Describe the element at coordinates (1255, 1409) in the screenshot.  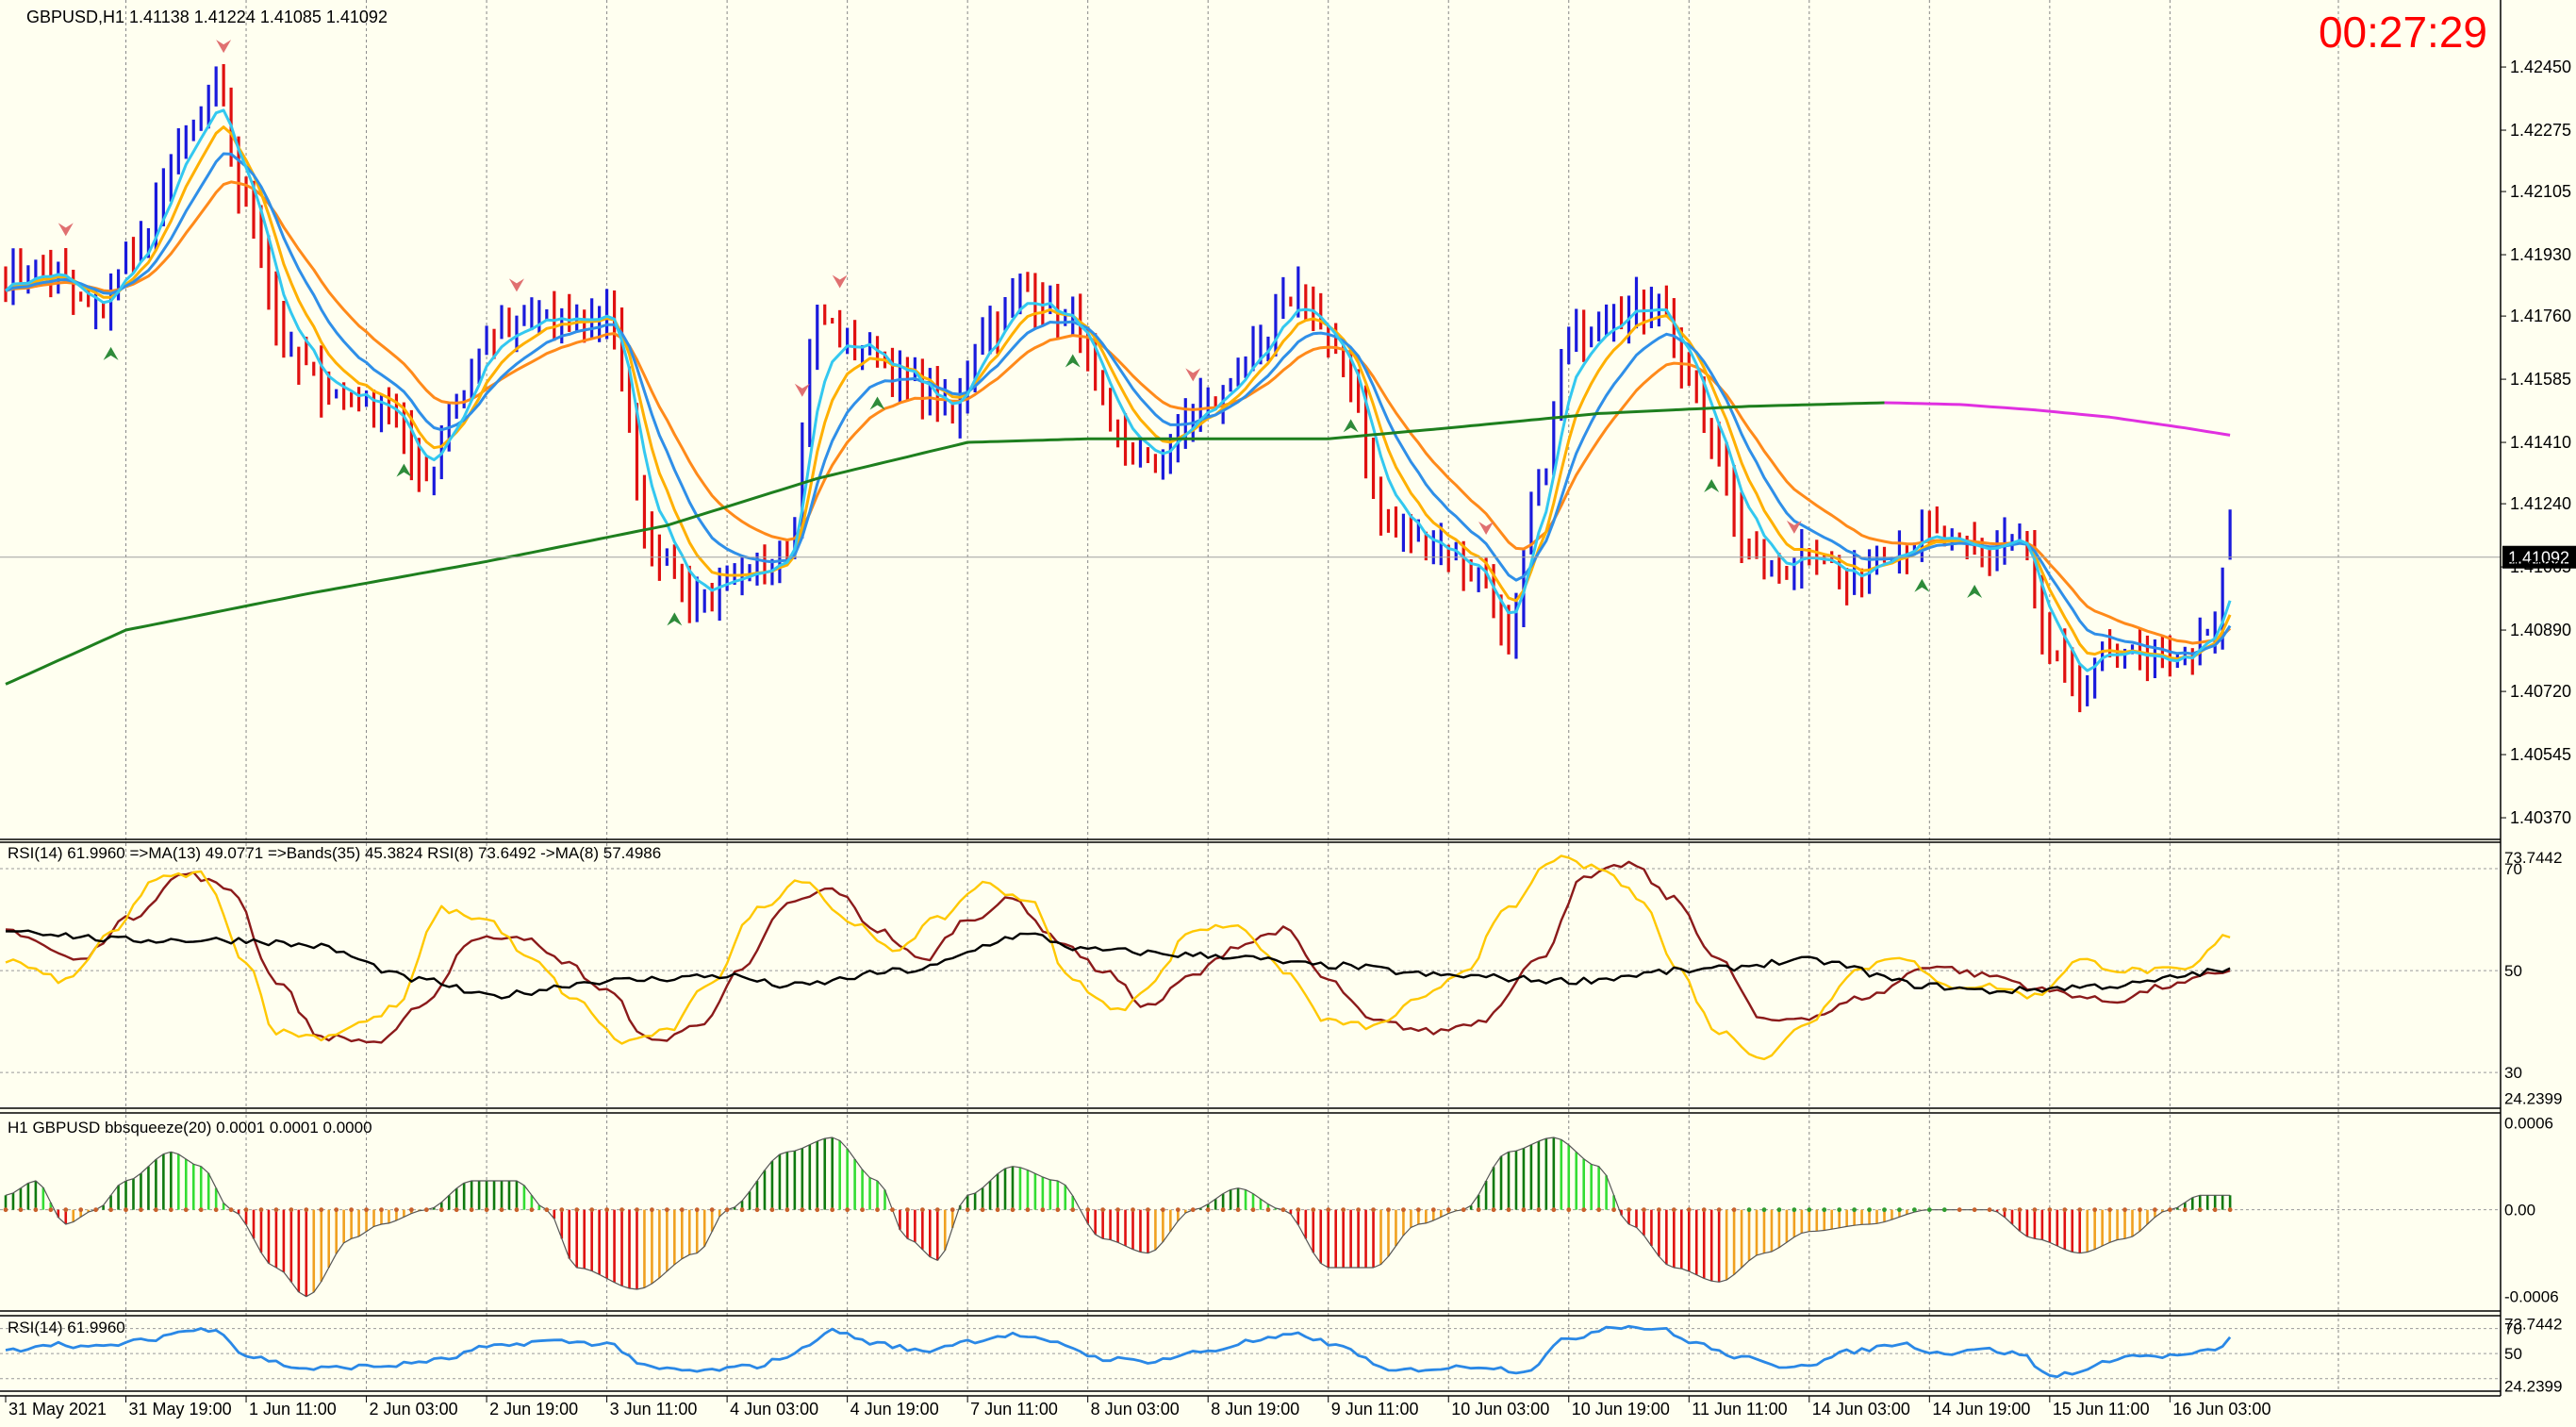
I see `time-tick-label: 8 Jun 19:00` at that location.